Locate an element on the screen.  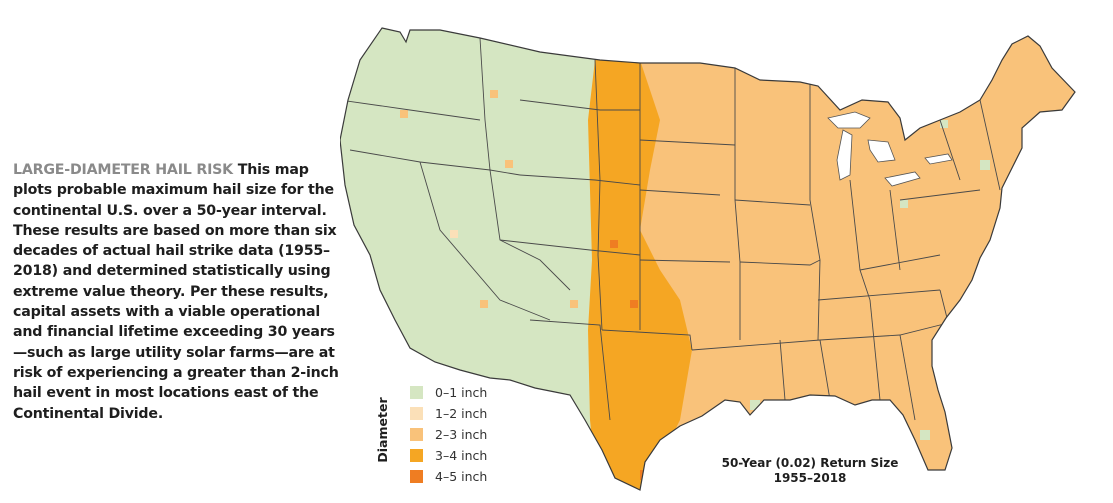
region-1-2-inch-cell is located at coordinates (454, 234).